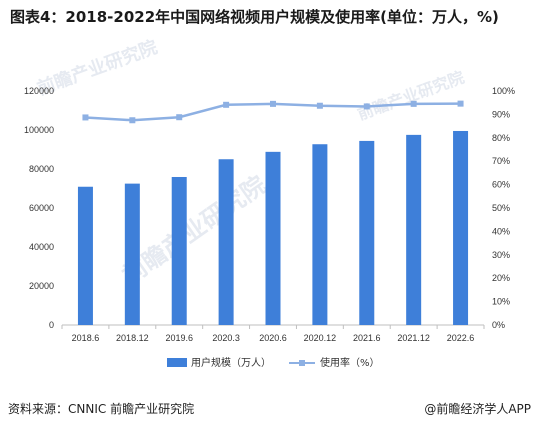 The width and height of the screenshot is (539, 427). Describe the element at coordinates (302, 363) in the screenshot. I see `legend-swatch-marker` at that location.